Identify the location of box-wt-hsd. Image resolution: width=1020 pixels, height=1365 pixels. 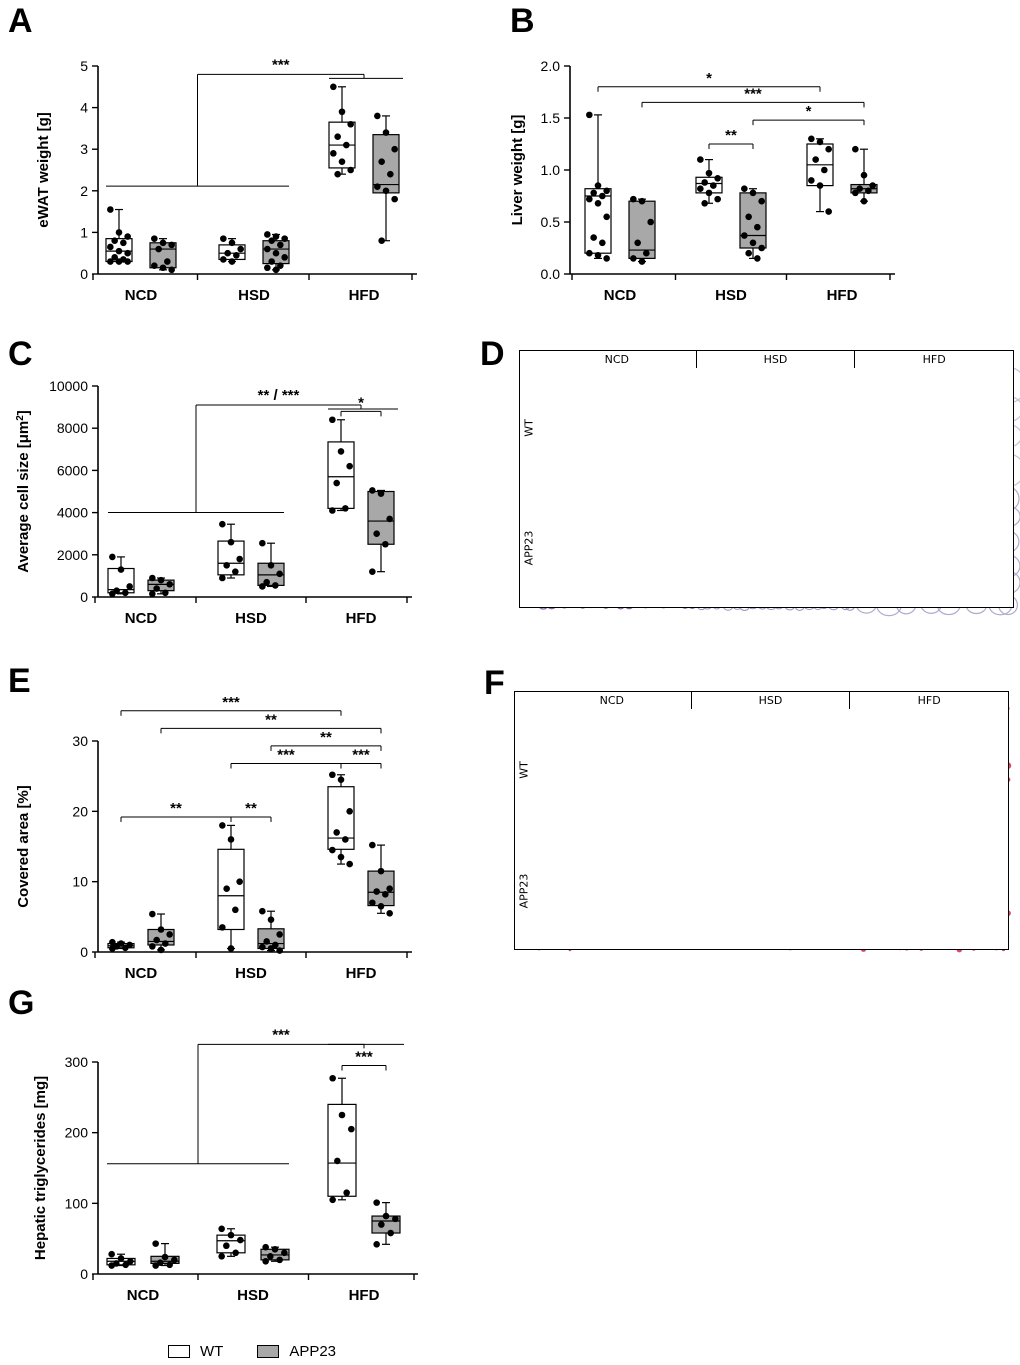
(231, 889).